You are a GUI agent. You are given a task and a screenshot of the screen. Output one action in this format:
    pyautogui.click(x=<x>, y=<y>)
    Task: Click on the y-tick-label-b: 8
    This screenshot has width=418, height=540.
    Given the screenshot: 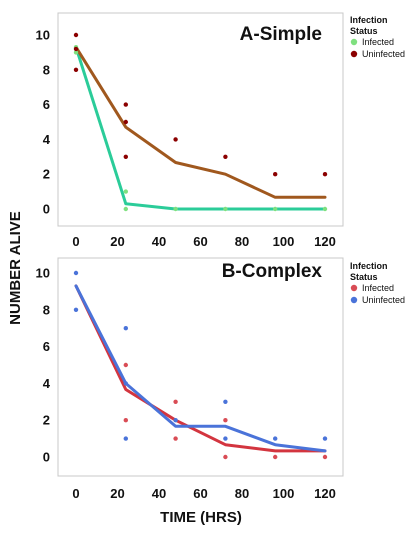 What is the action you would take?
    pyautogui.click(x=46, y=309)
    